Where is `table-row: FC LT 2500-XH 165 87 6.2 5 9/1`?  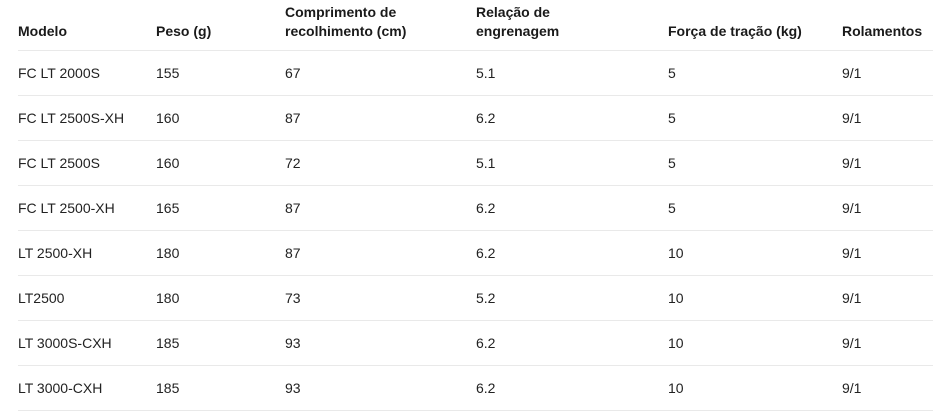 table-row: FC LT 2500-XH 165 87 6.2 5 9/1 is located at coordinates (475, 208).